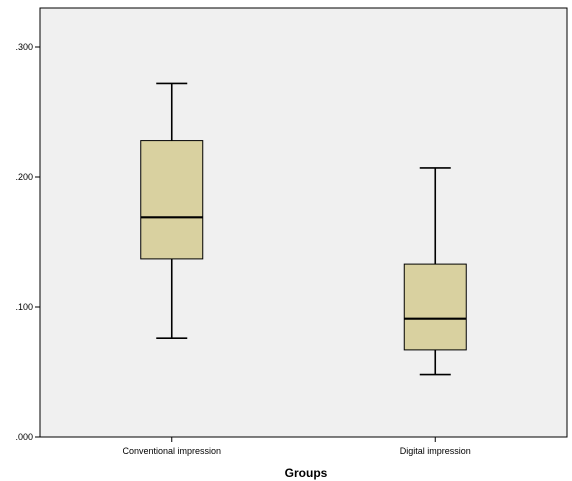  I want to click on x-tick-label: Digital impression, so click(435, 451).